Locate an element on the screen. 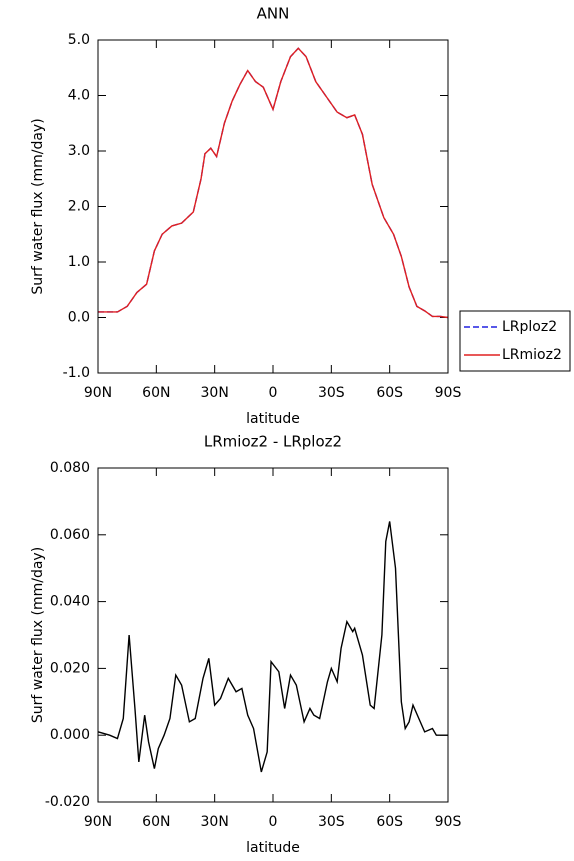  y-tick-label: 0.040 is located at coordinates (70, 602).